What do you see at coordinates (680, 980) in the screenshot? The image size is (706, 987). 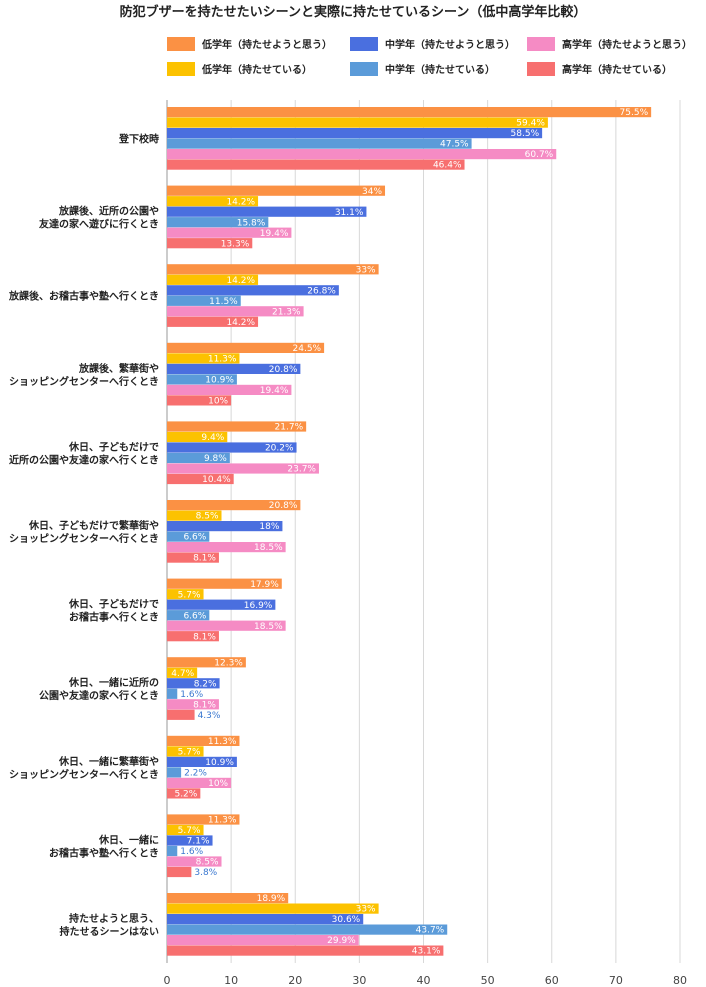 I see `x-tick-label: 80` at bounding box center [680, 980].